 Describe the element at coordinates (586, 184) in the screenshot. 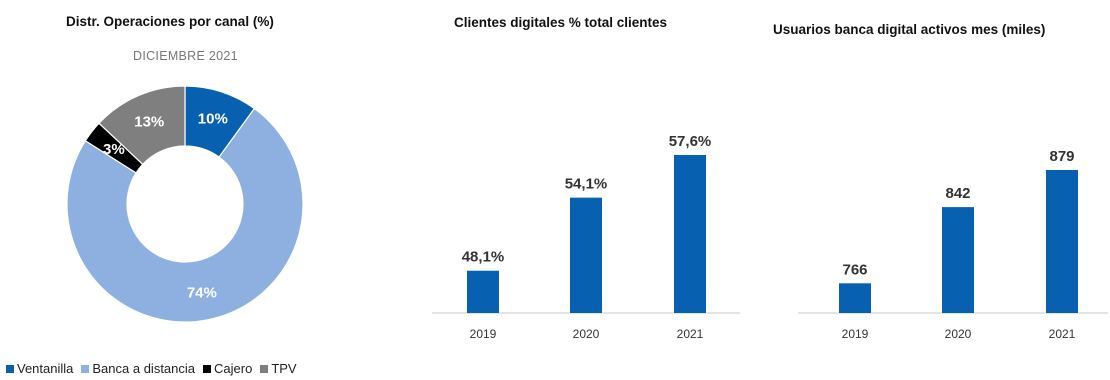

I see `bar-value-label: 54,1%` at that location.